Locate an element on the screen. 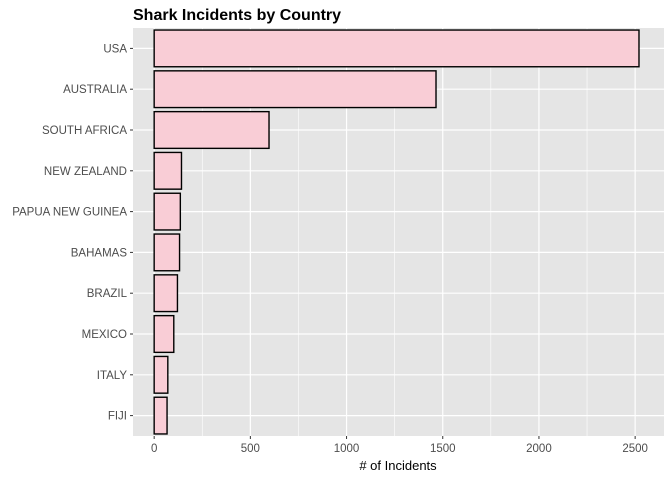  x-axis-label: # of Incidents is located at coordinates (398, 465).